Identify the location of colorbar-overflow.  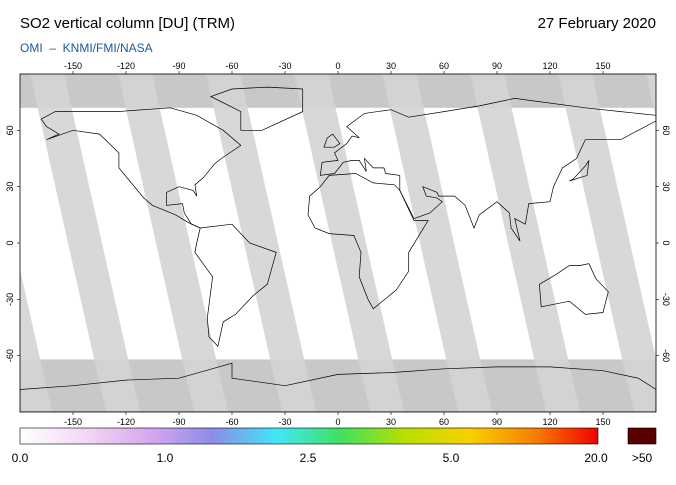
(642, 436).